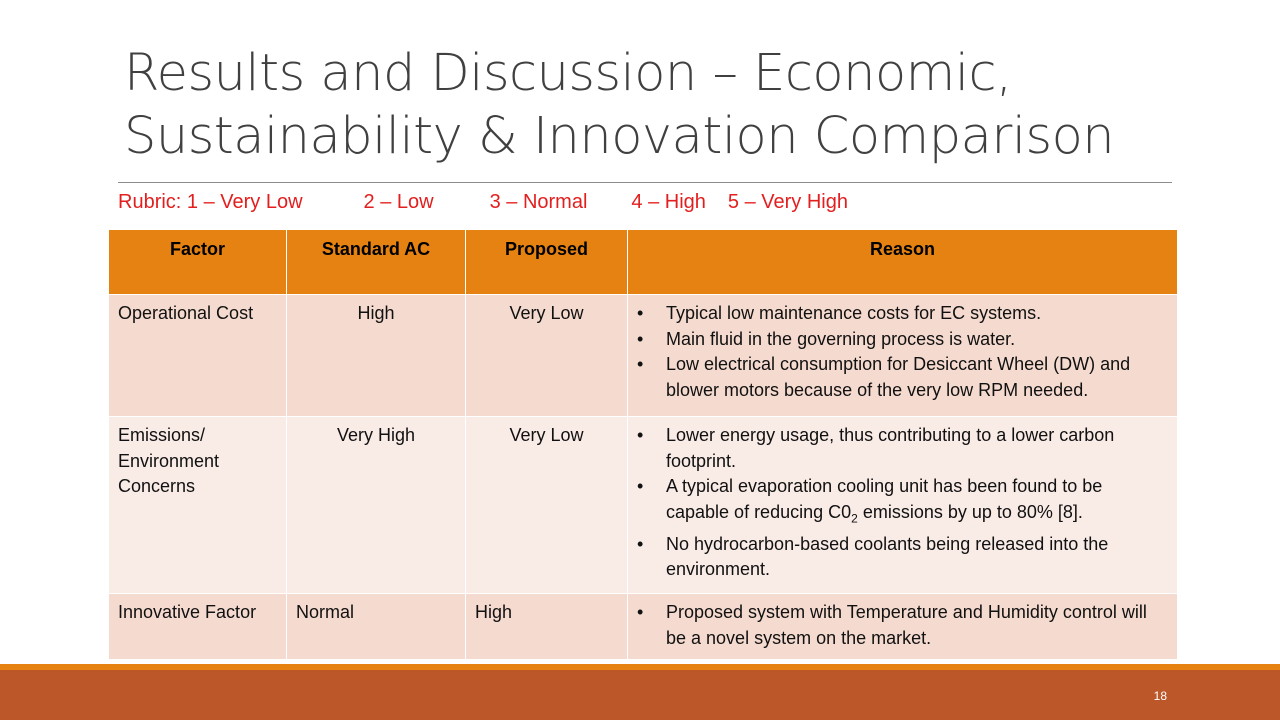 The height and width of the screenshot is (720, 1280). Describe the element at coordinates (157, 486) in the screenshot. I see `factor-line: Concerns` at that location.